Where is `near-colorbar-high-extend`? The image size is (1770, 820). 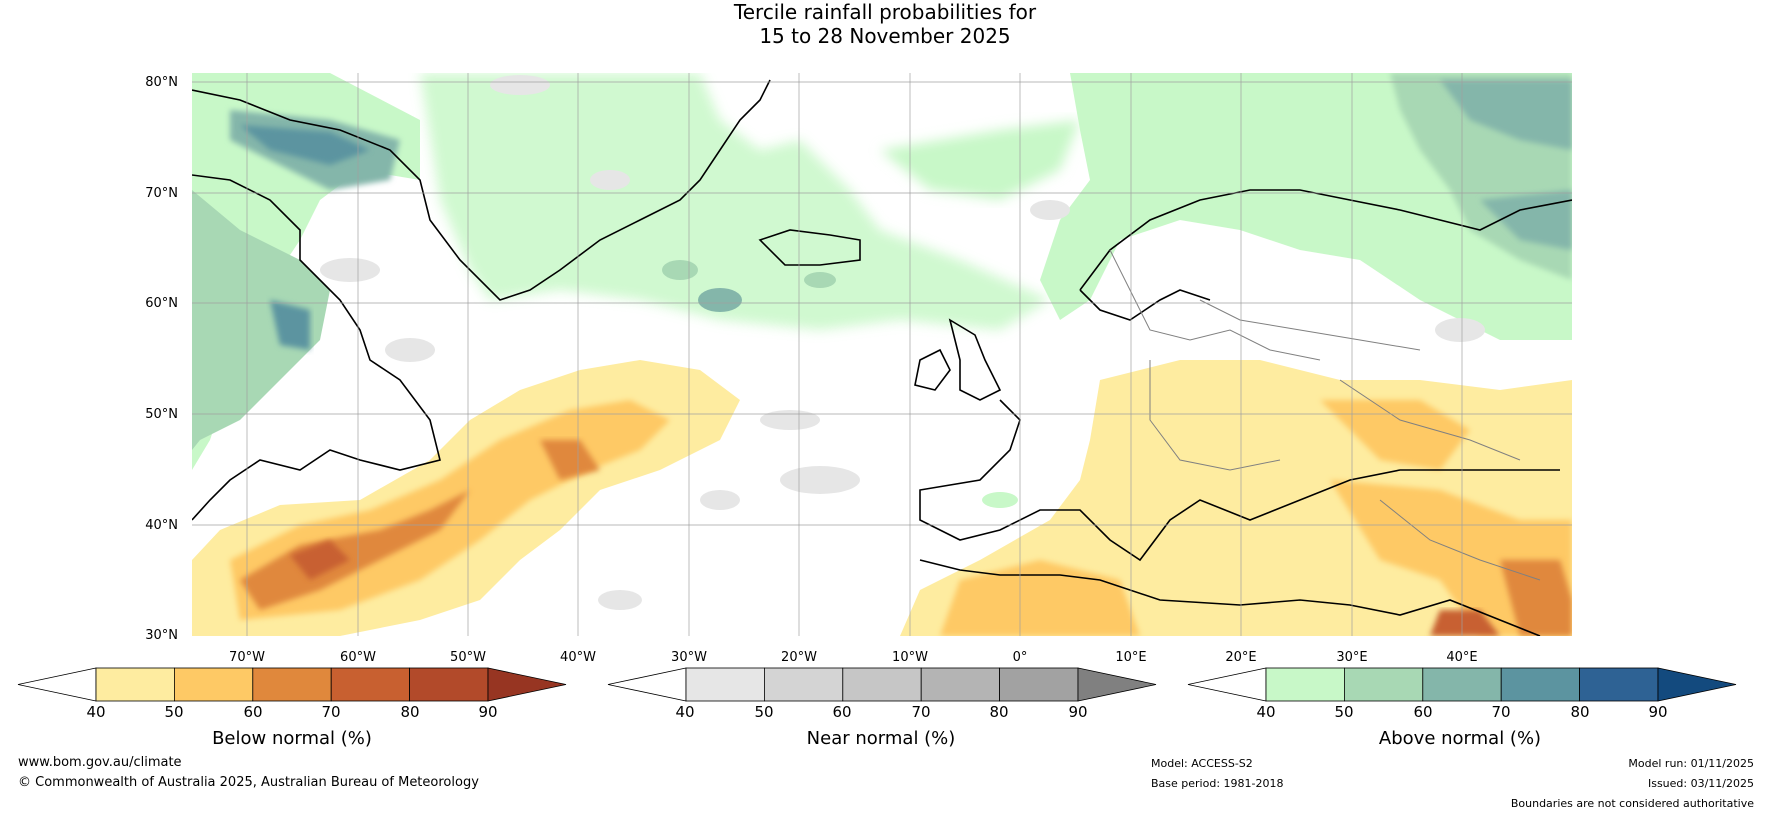
near-colorbar-high-extend is located at coordinates (1117, 684).